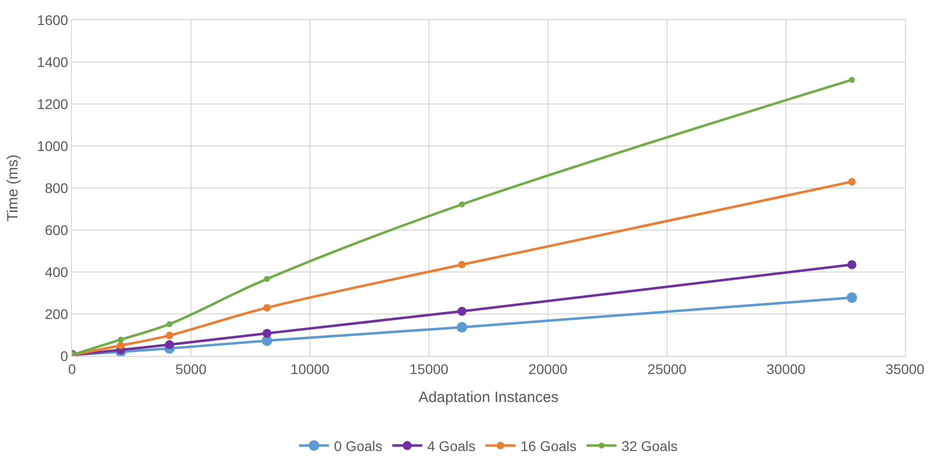 The image size is (937, 474). Describe the element at coordinates (786, 368) in the screenshot. I see `x-tick-label: 30000` at that location.